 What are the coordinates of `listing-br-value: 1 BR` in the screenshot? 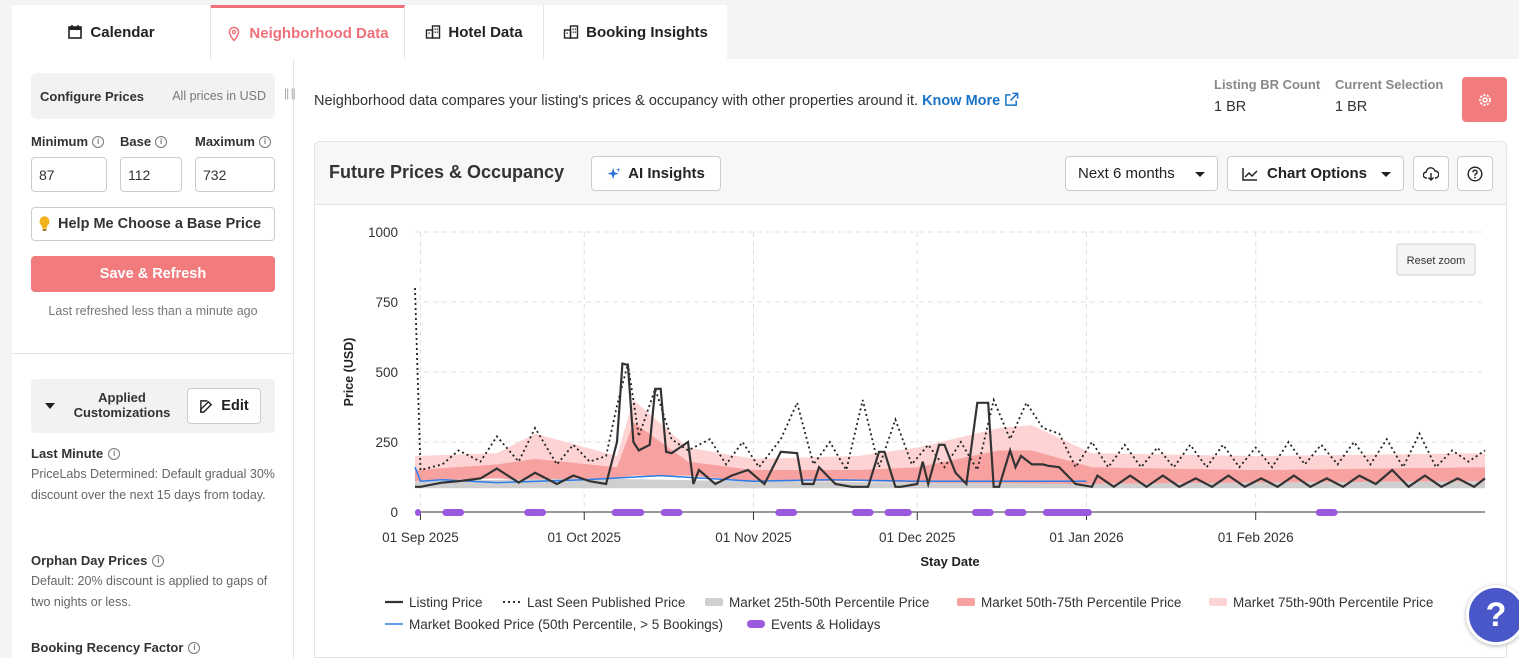 It's located at (1230, 107).